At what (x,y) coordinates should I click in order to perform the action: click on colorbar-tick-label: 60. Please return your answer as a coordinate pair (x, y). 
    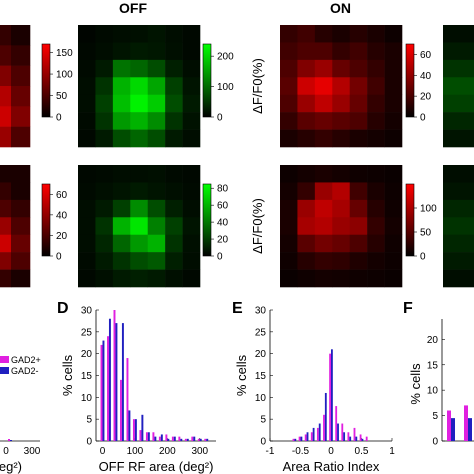
    Looking at the image, I should click on (223, 206).